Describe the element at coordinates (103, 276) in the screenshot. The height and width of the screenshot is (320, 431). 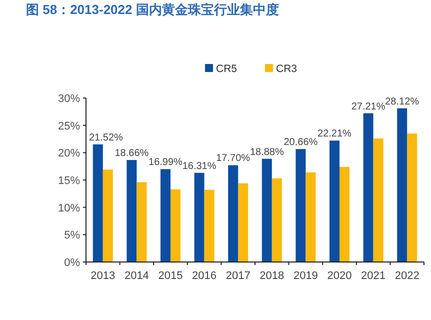
I see `x-tick-label: 2013` at that location.